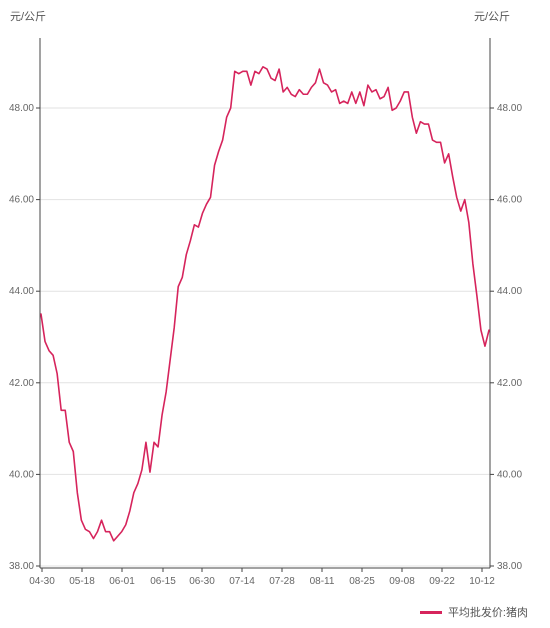 The height and width of the screenshot is (628, 550). I want to click on y-tick-label-right: 40.00, so click(509, 474).